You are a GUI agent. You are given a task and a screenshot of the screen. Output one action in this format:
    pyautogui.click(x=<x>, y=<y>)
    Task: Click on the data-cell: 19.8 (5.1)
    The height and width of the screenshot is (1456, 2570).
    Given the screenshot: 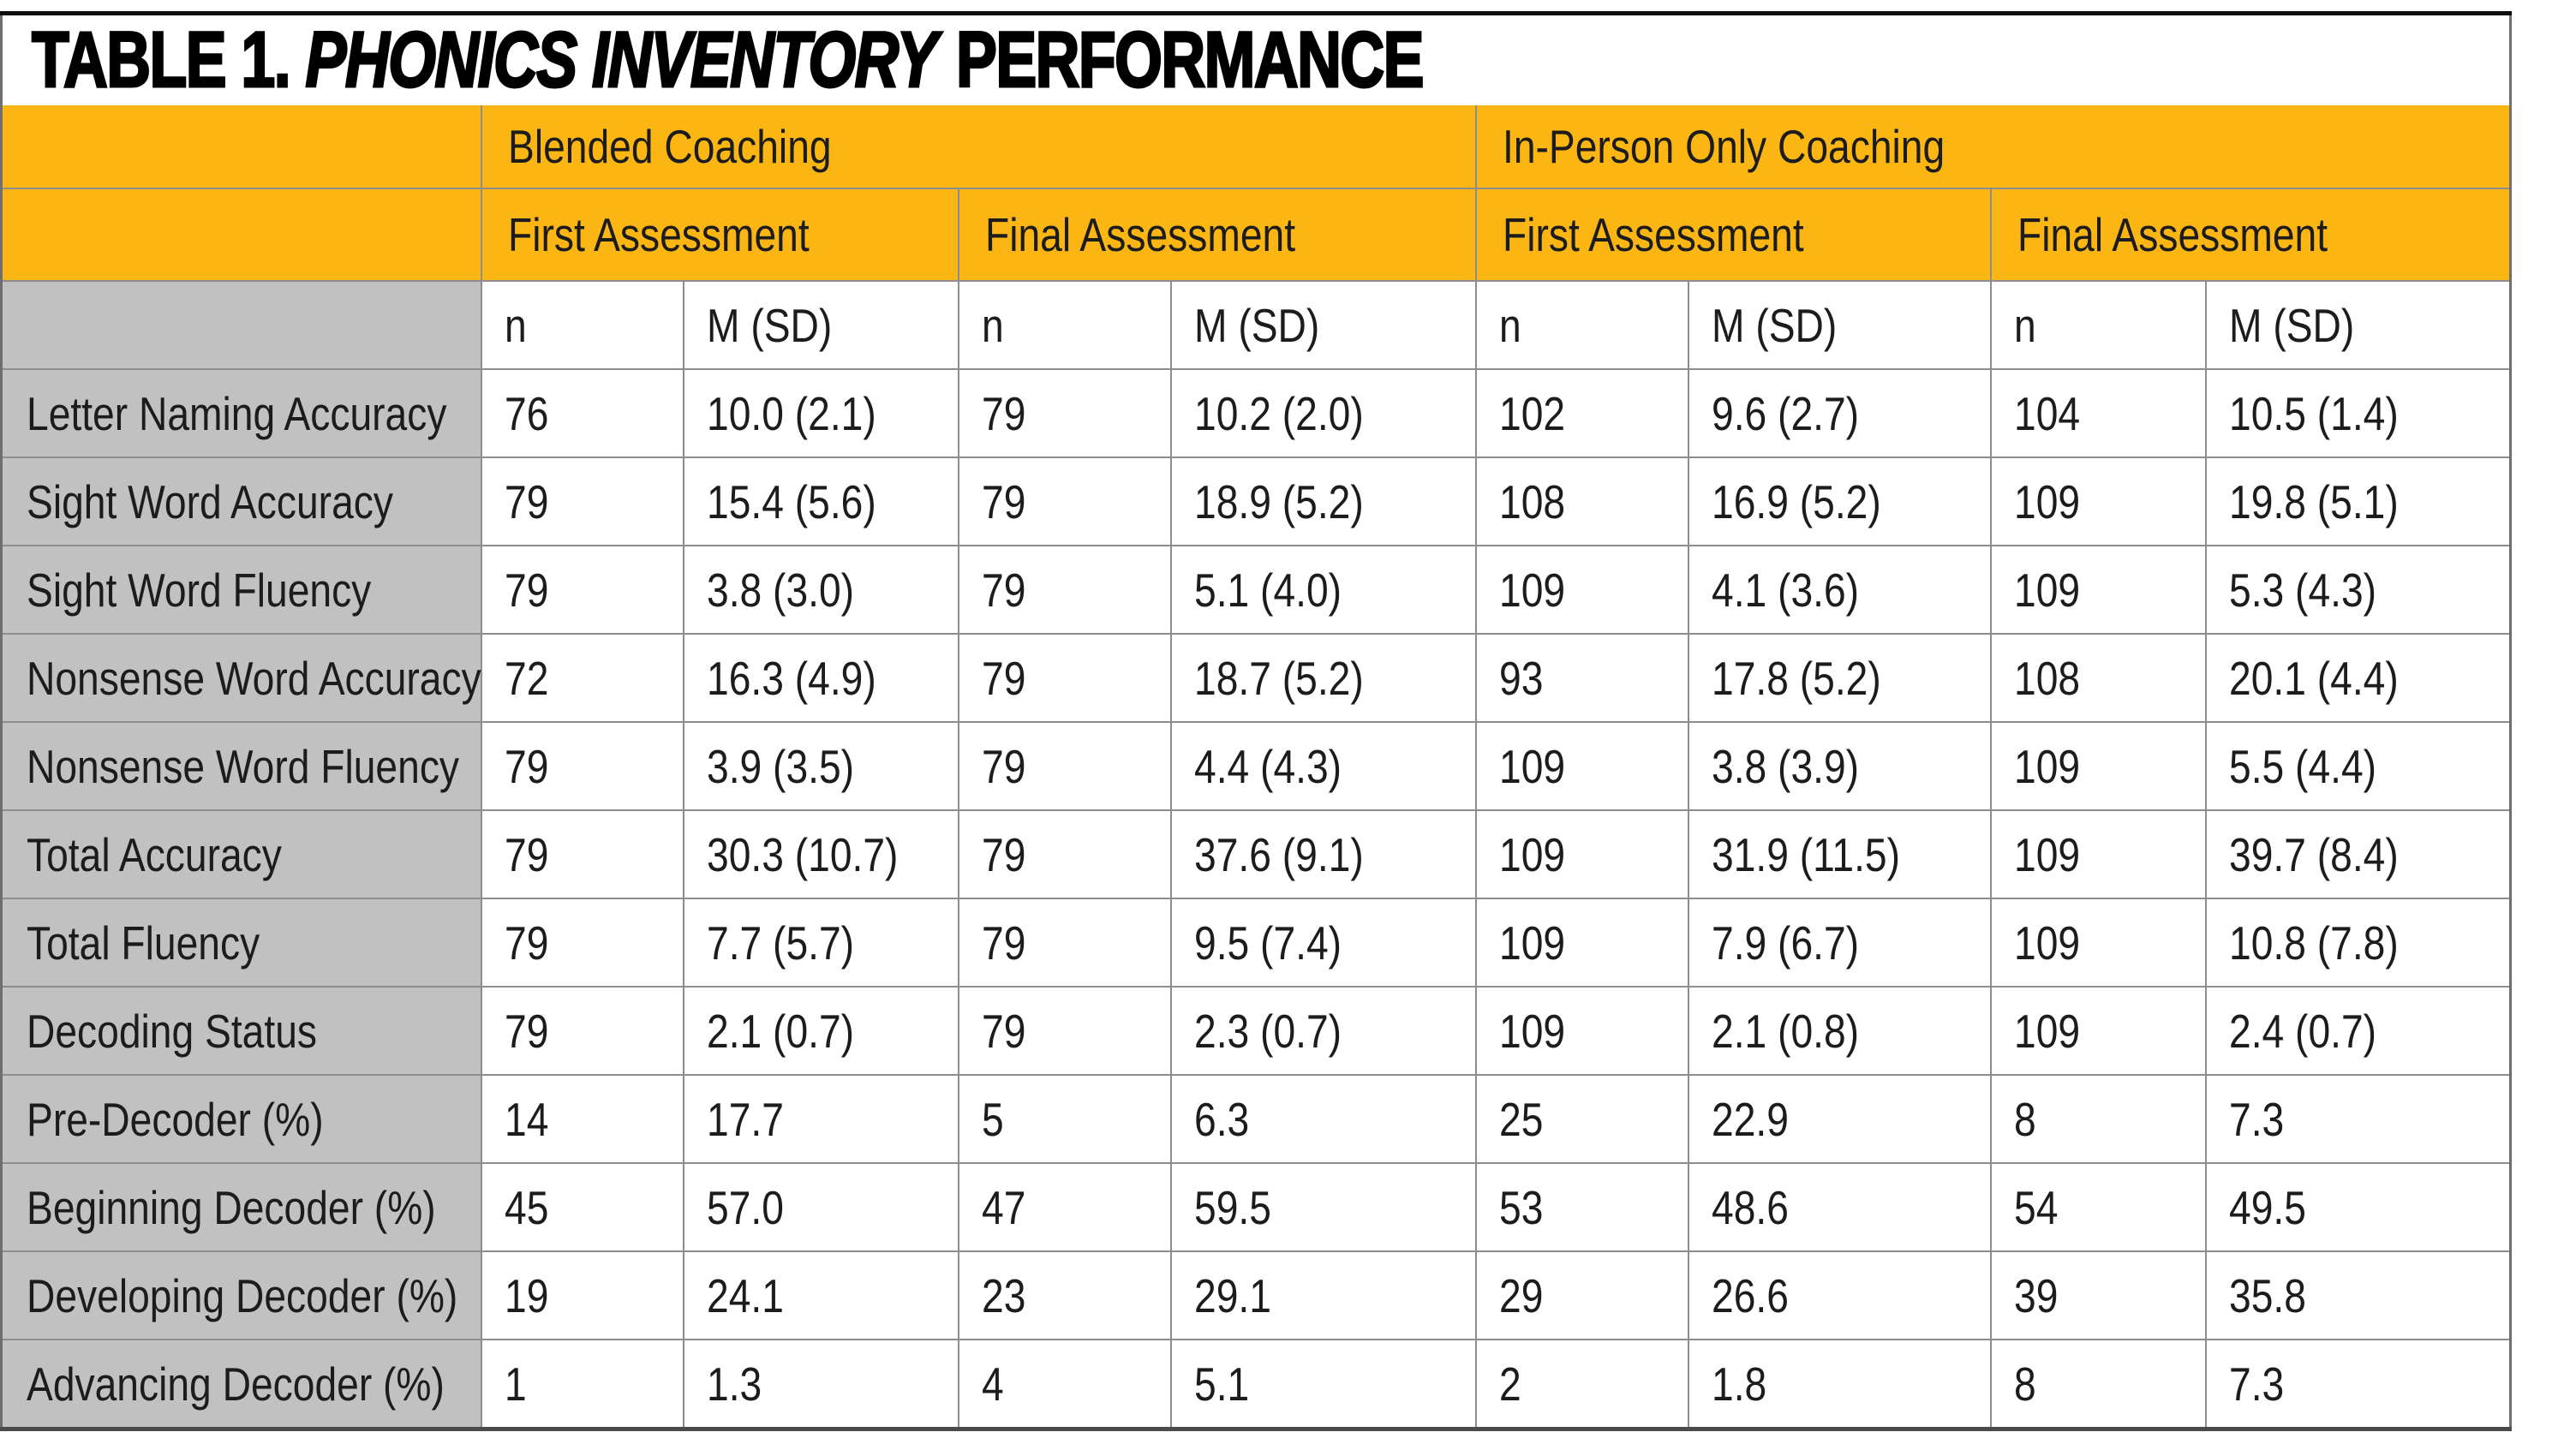 What is the action you would take?
    pyautogui.click(x=2358, y=501)
    